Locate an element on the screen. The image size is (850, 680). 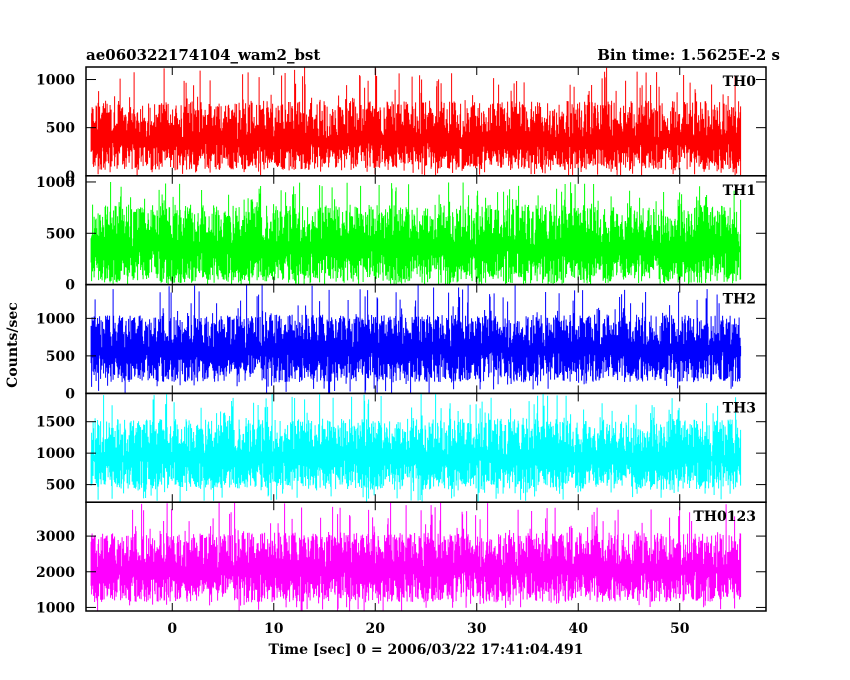
y-tick-label-th0: 1000 is located at coordinates (55, 81).